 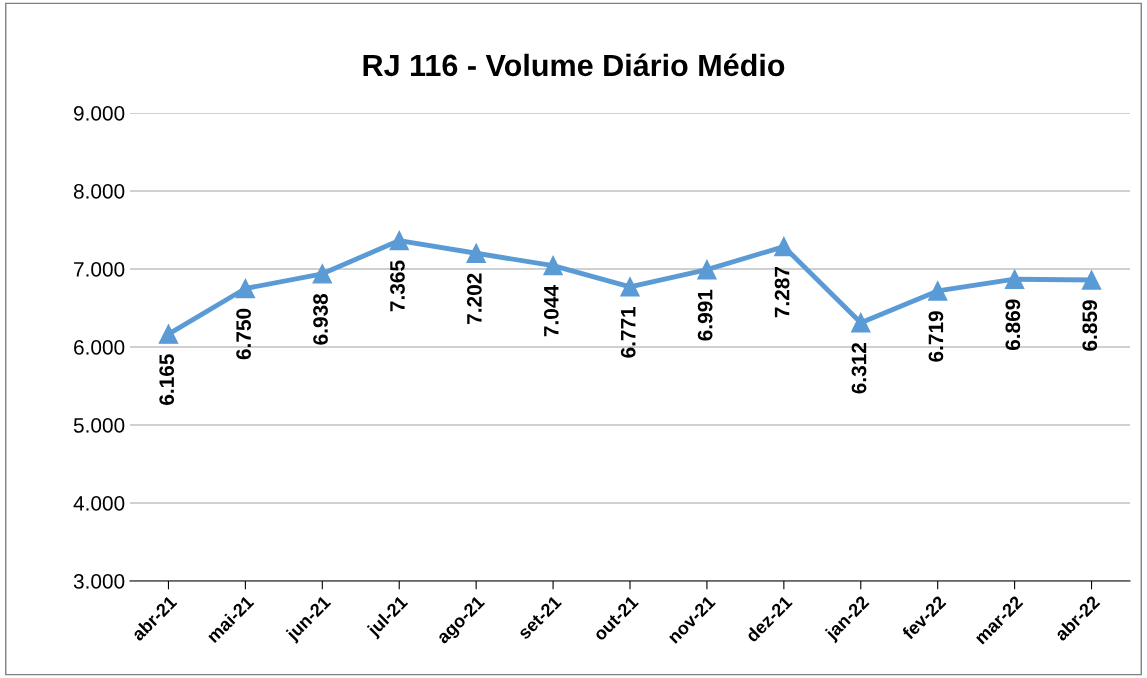 What do you see at coordinates (782, 292) in the screenshot?
I see `data-label: 7.287` at bounding box center [782, 292].